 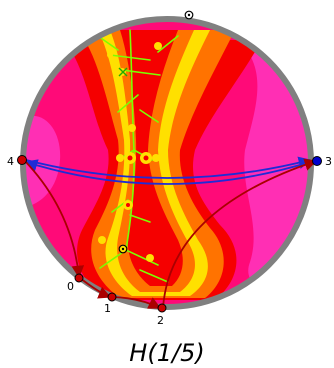 I want to click on point-label-2: 2, so click(x=160, y=320).